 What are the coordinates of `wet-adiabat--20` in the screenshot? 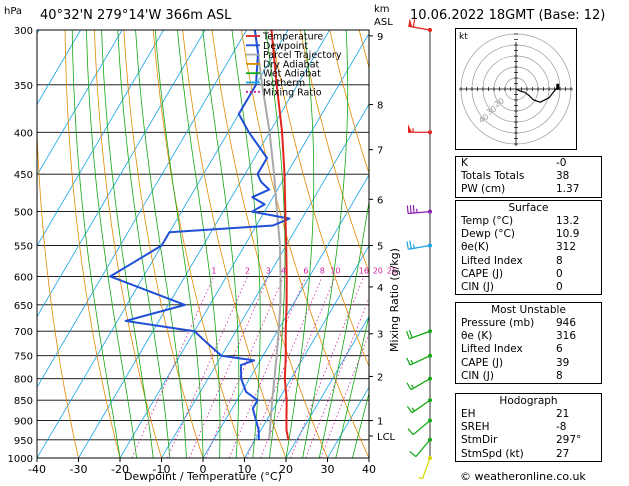 It's located at (96, 244).